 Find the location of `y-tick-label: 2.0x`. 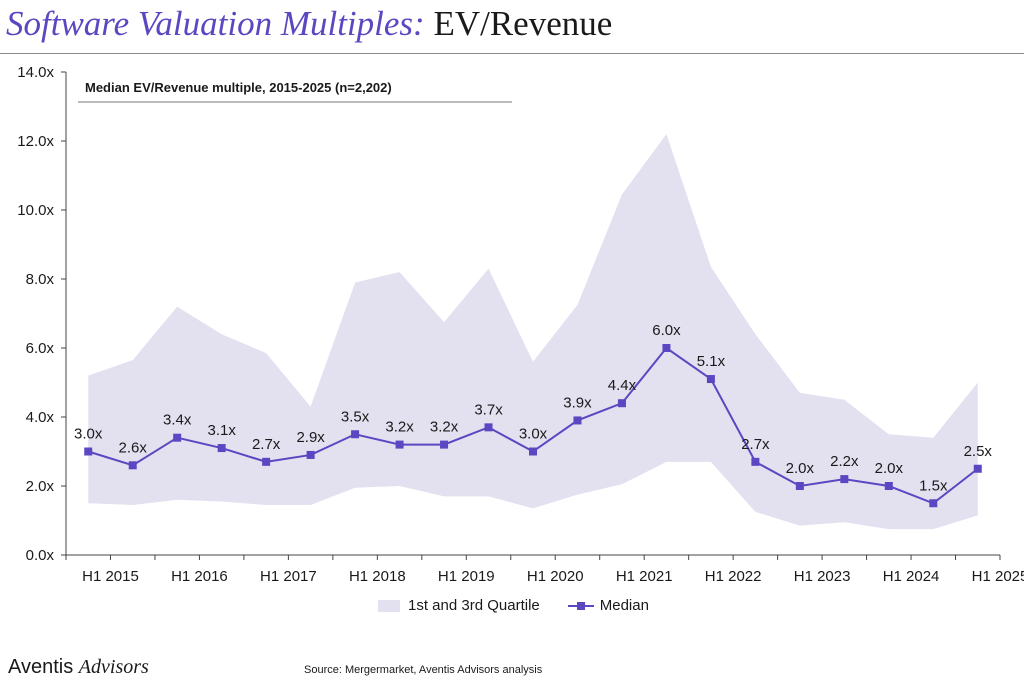

y-tick-label: 2.0x is located at coordinates (40, 486).